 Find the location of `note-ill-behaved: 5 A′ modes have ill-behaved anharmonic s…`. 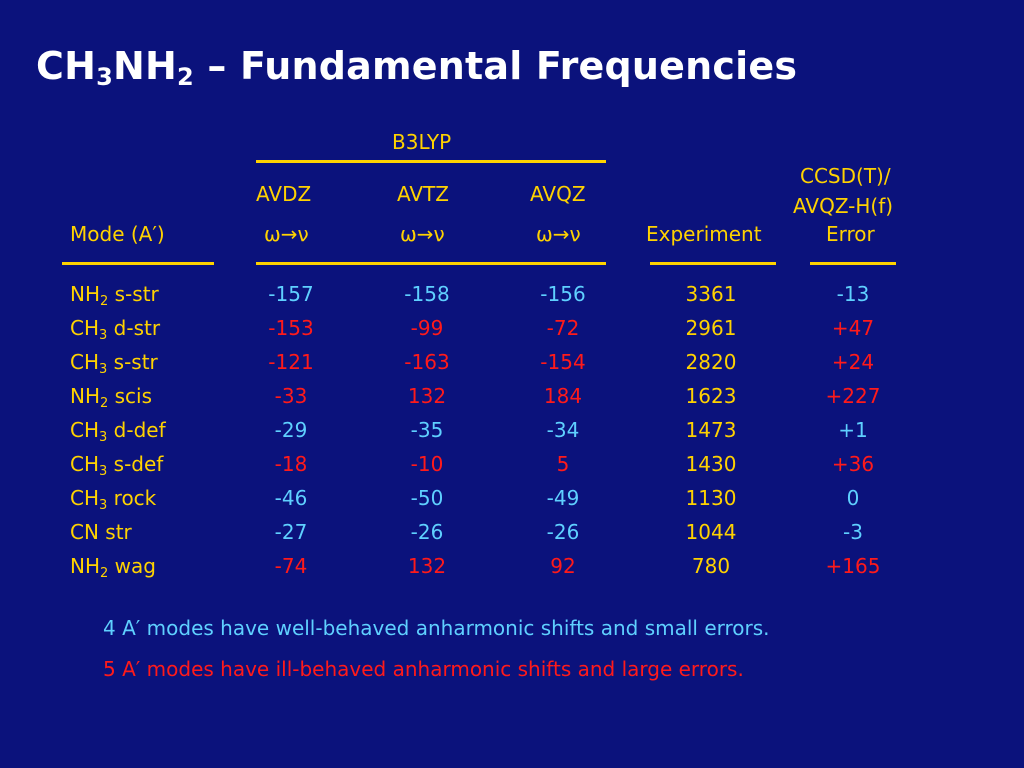

note-ill-behaved: 5 A′ modes have ill-behaved anharmonic s… is located at coordinates (423, 669).